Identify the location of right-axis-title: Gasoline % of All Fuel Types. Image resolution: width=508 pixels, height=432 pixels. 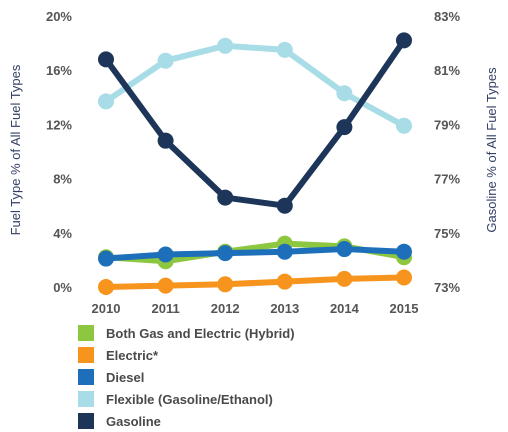
(491, 150).